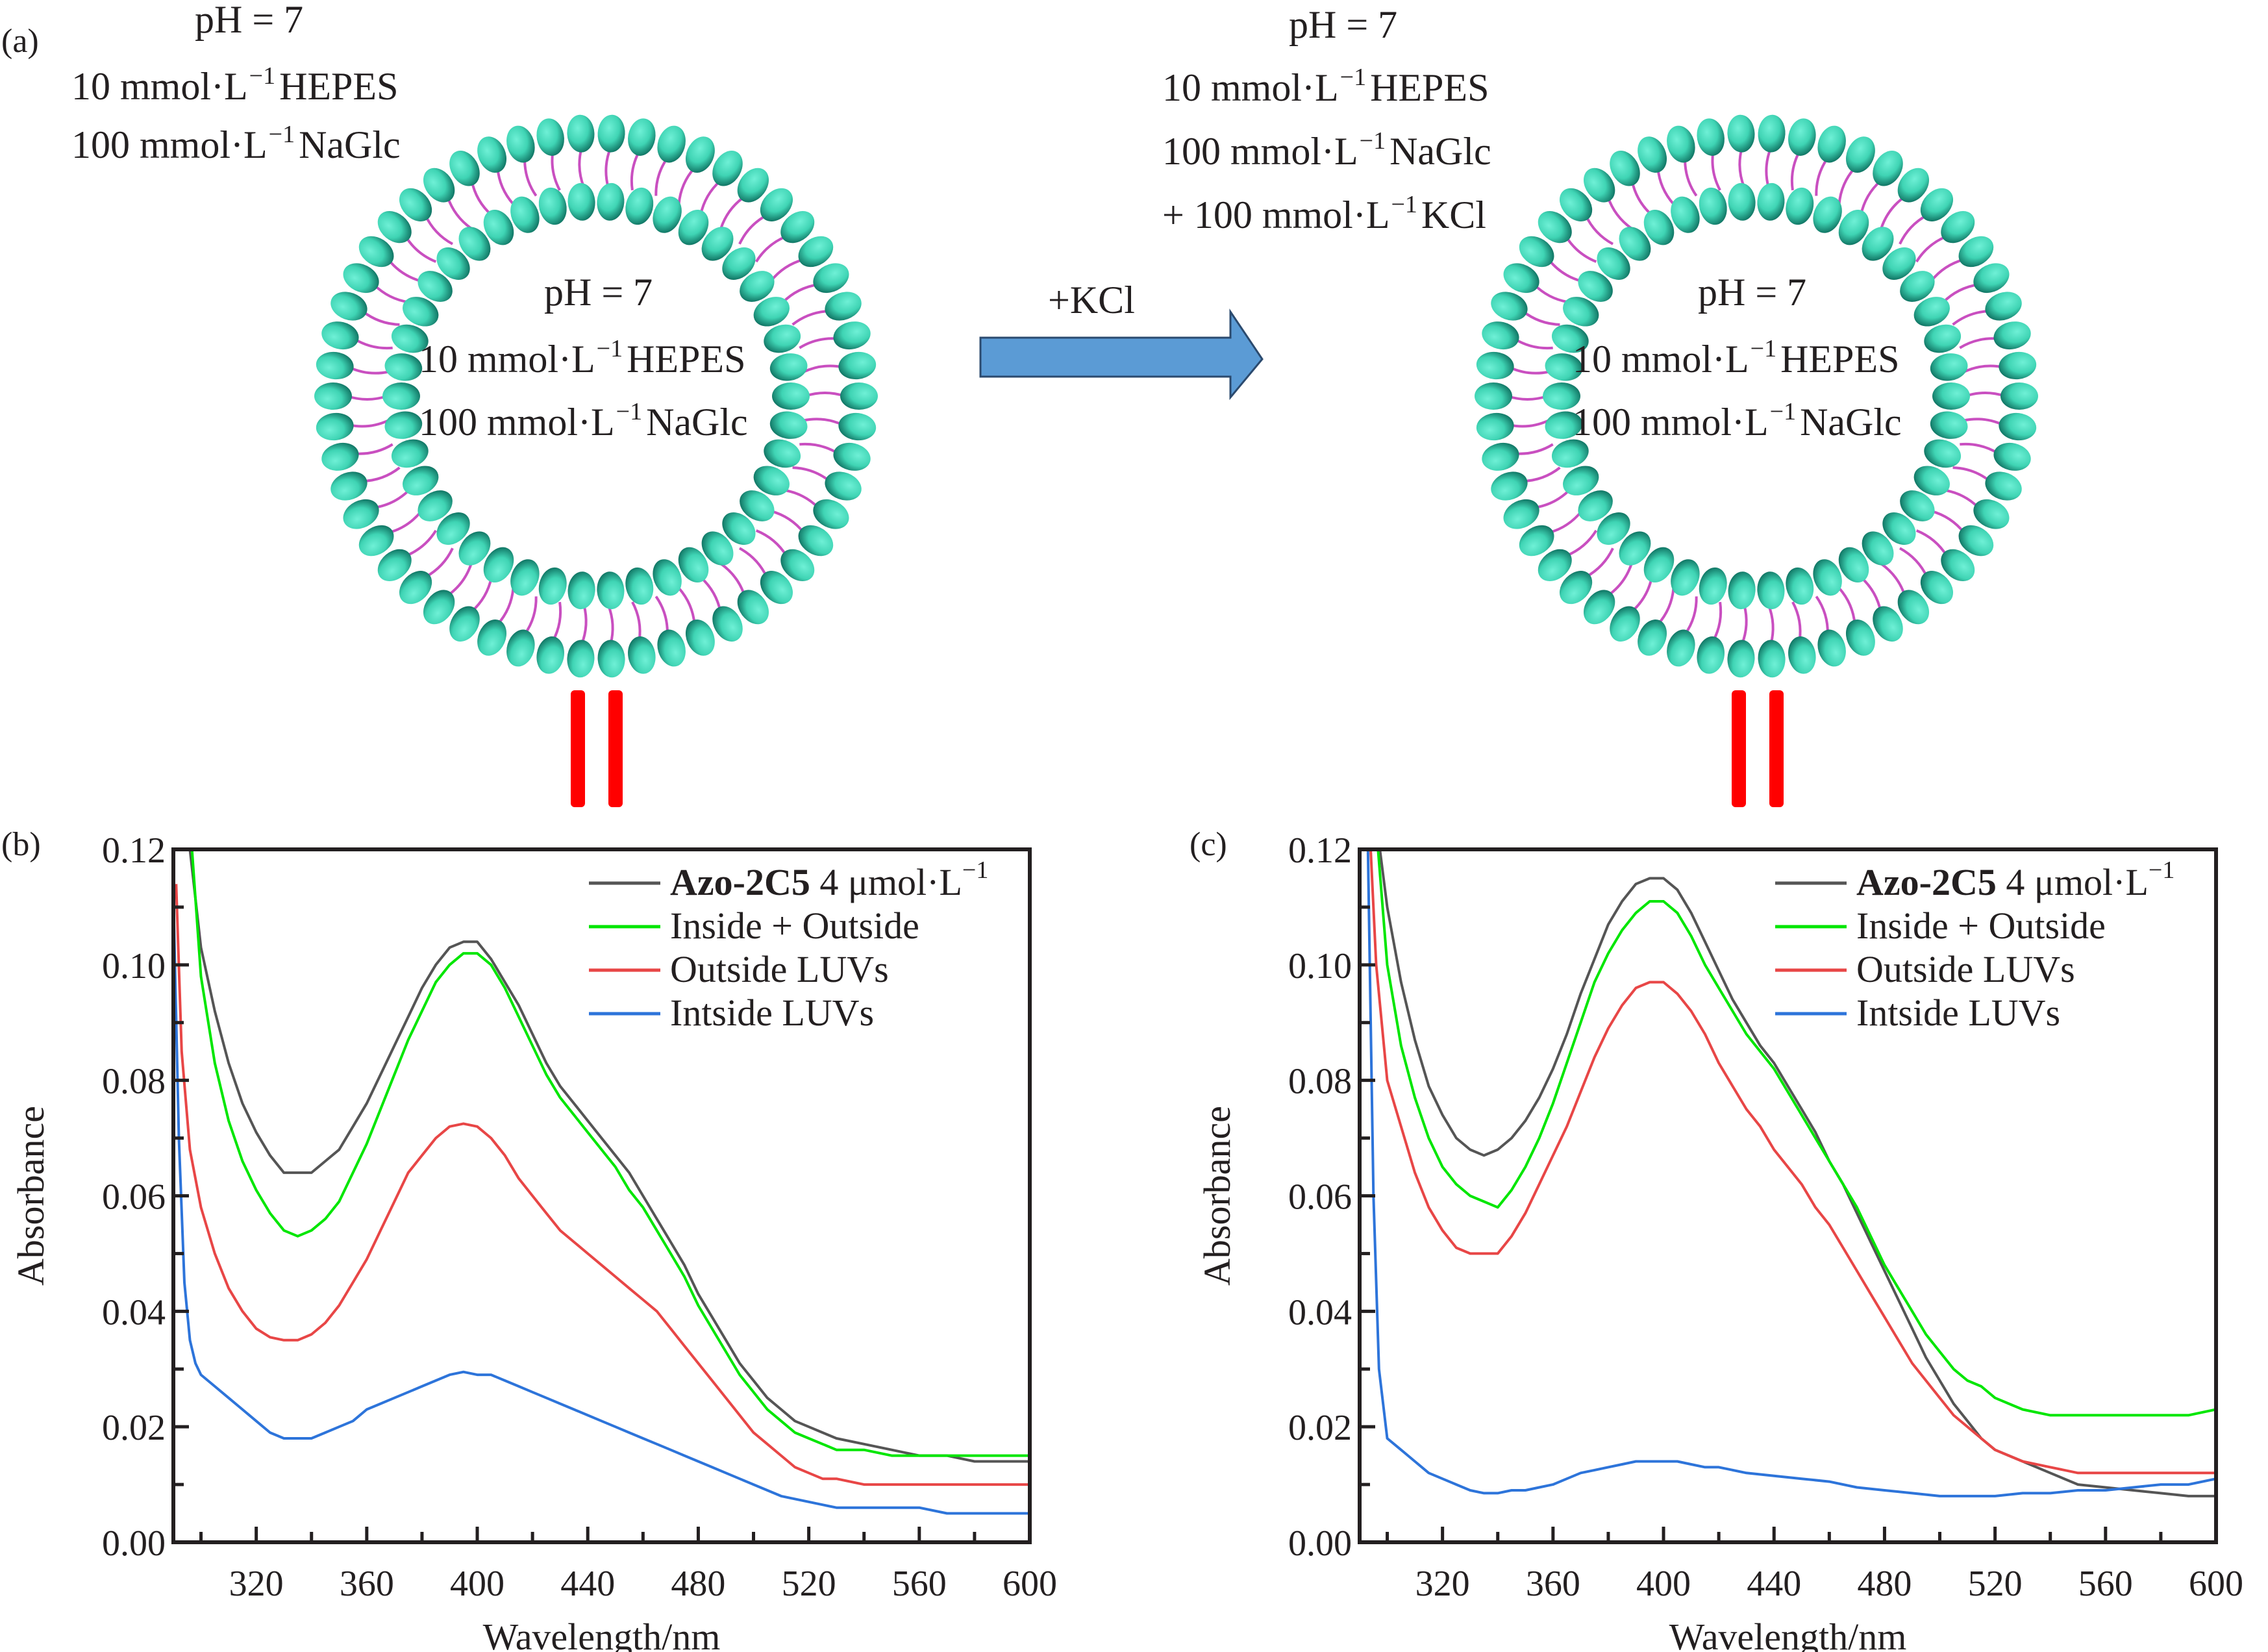  What do you see at coordinates (1663, 1584) in the screenshot?
I see `x-tick-label: 400` at bounding box center [1663, 1584].